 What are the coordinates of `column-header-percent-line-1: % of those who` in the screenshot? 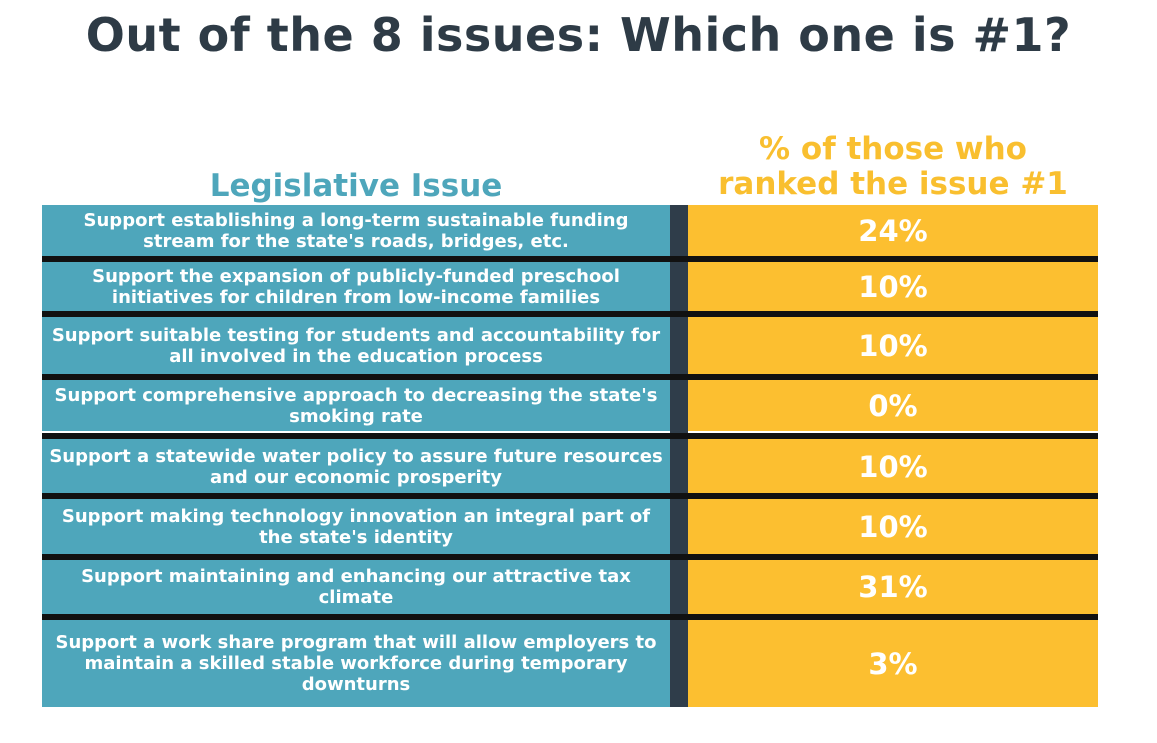 It's located at (893, 149).